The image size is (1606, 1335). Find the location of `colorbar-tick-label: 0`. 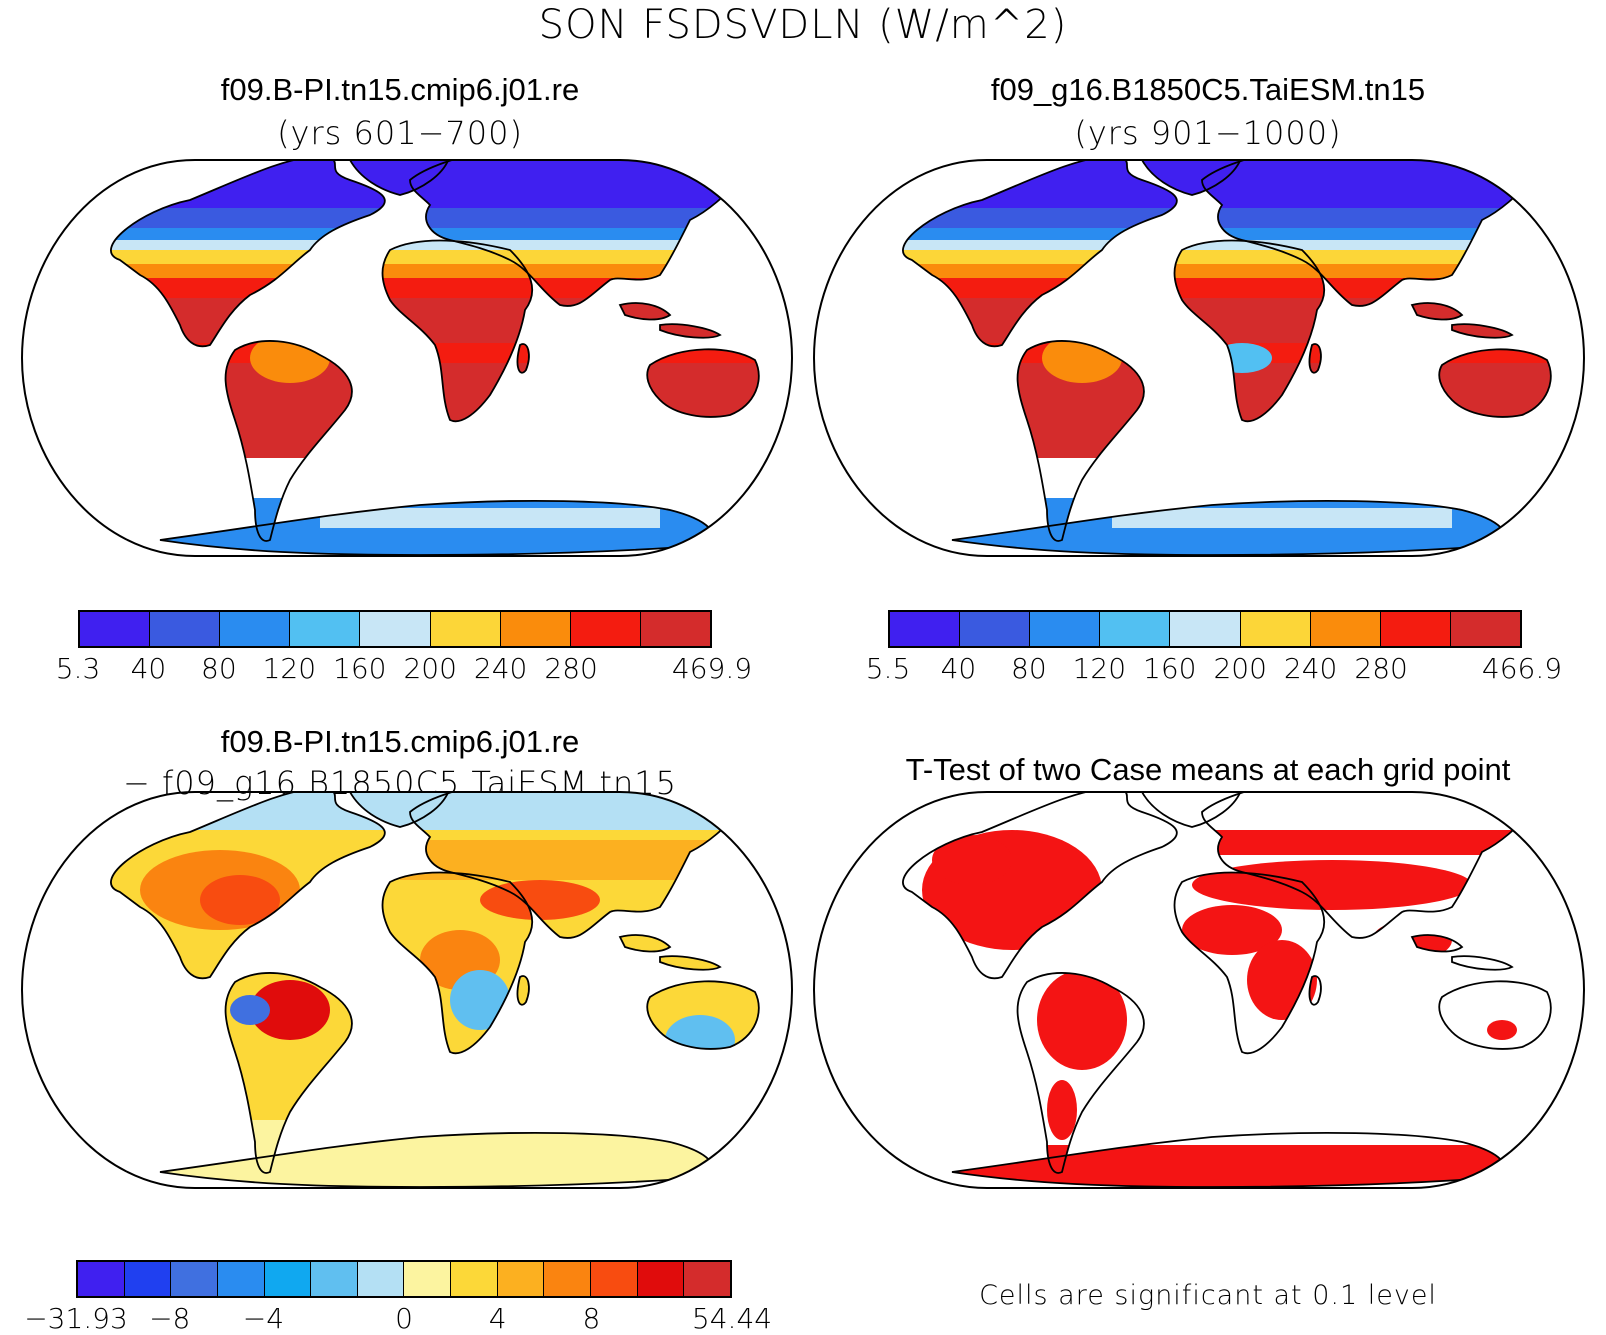

colorbar-tick-label: 0 is located at coordinates (404, 1318).